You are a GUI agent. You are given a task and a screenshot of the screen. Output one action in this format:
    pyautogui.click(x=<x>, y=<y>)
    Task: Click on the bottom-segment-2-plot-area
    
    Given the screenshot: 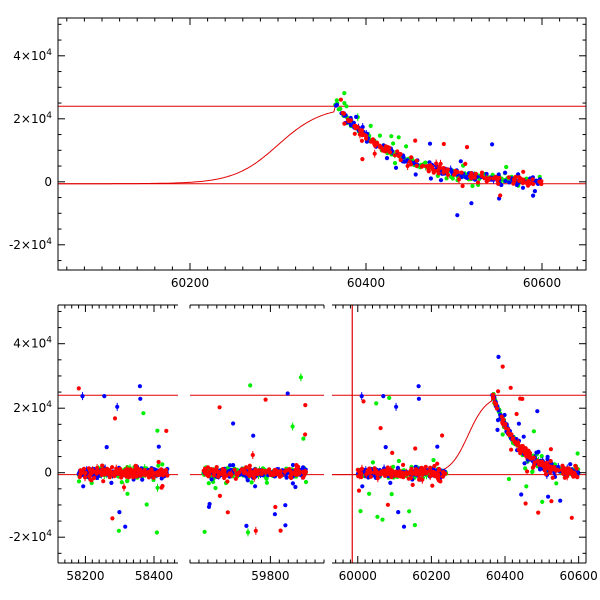 What is the action you would take?
    pyautogui.click(x=257, y=455)
    